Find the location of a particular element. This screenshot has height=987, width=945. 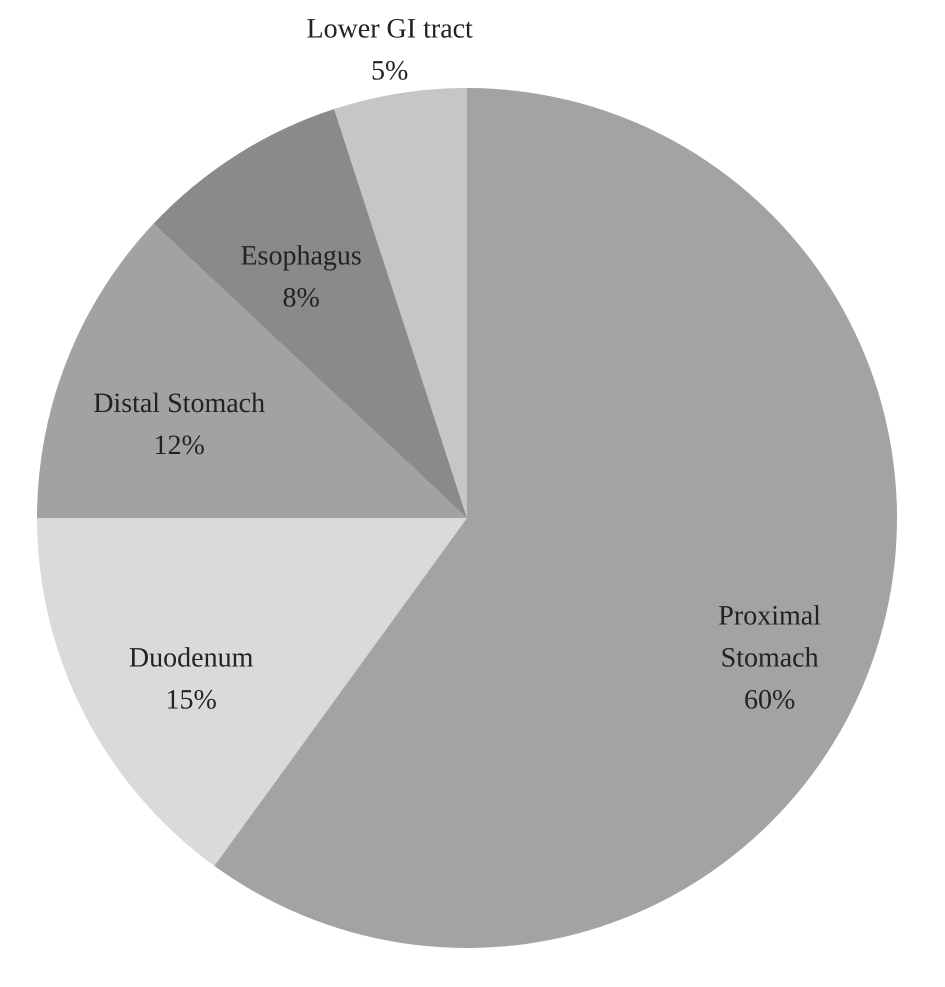

data-label: 5% is located at coordinates (389, 71).